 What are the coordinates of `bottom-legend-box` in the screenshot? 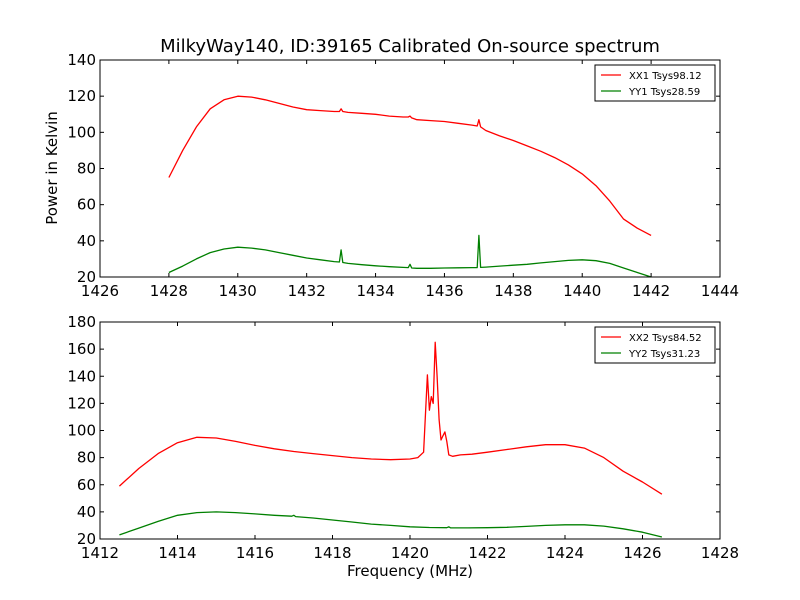 It's located at (655, 345).